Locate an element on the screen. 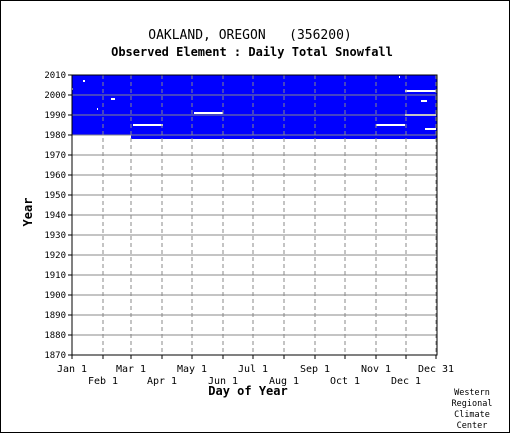 Image resolution: width=510 pixels, height=433 pixels. y-tick-label: 1940 is located at coordinates (55, 216).